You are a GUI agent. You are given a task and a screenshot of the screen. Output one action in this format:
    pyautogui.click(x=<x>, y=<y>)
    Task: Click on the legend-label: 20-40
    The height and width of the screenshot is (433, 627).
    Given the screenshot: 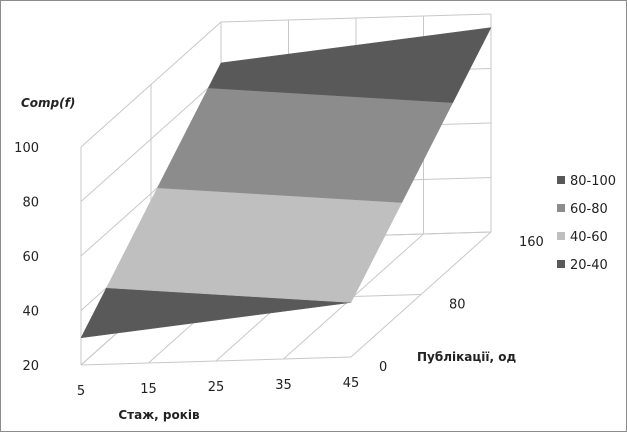 What is the action you would take?
    pyautogui.click(x=589, y=265)
    